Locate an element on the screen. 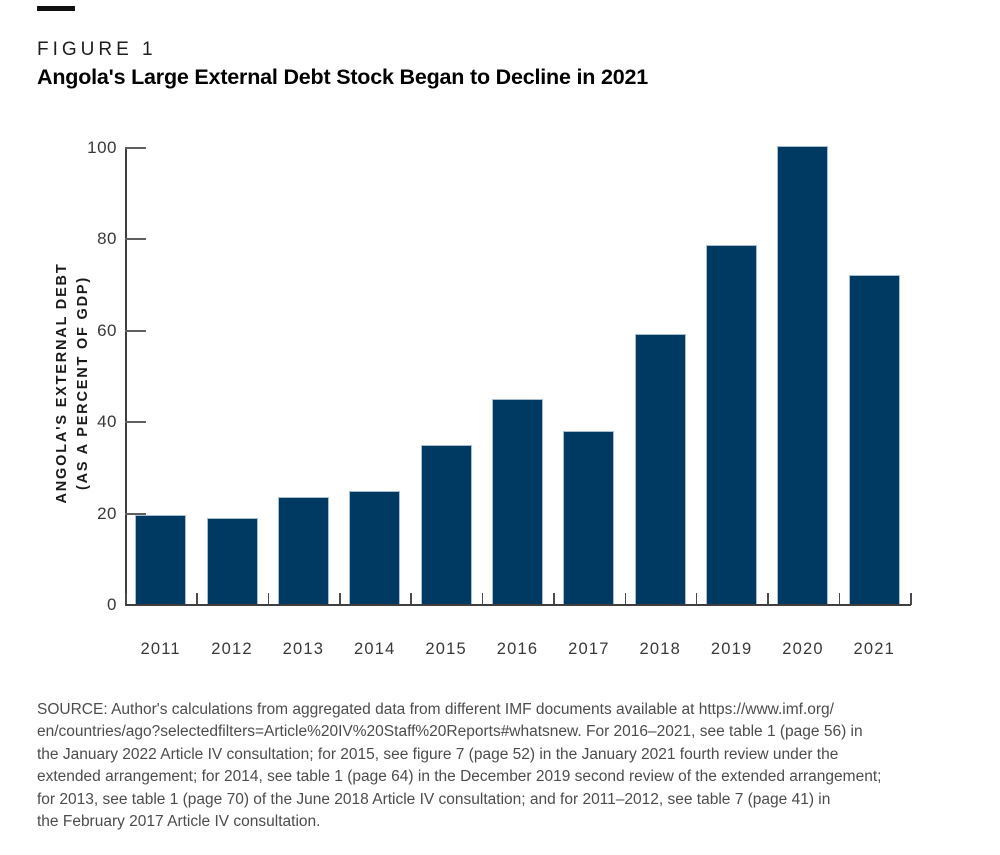 The image size is (1000, 855). y-axis-label-line1: ANGOLA'S EXTERNAL DEBT is located at coordinates (62, 383).